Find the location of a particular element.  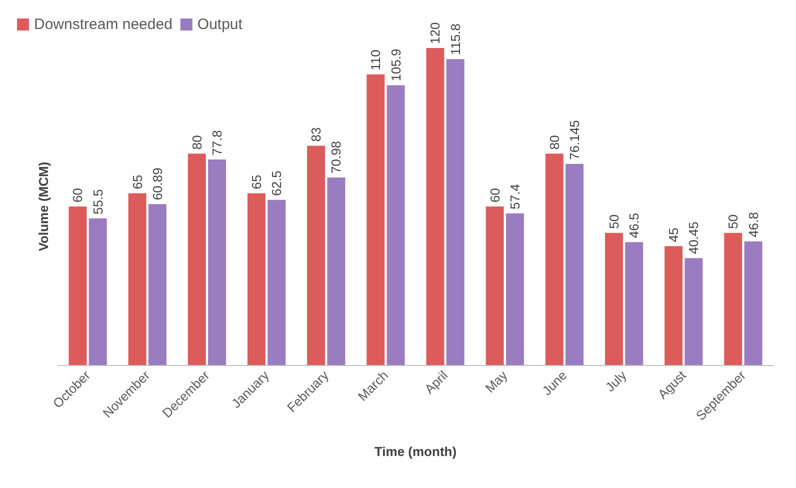

data-label: 76.145 is located at coordinates (574, 140).